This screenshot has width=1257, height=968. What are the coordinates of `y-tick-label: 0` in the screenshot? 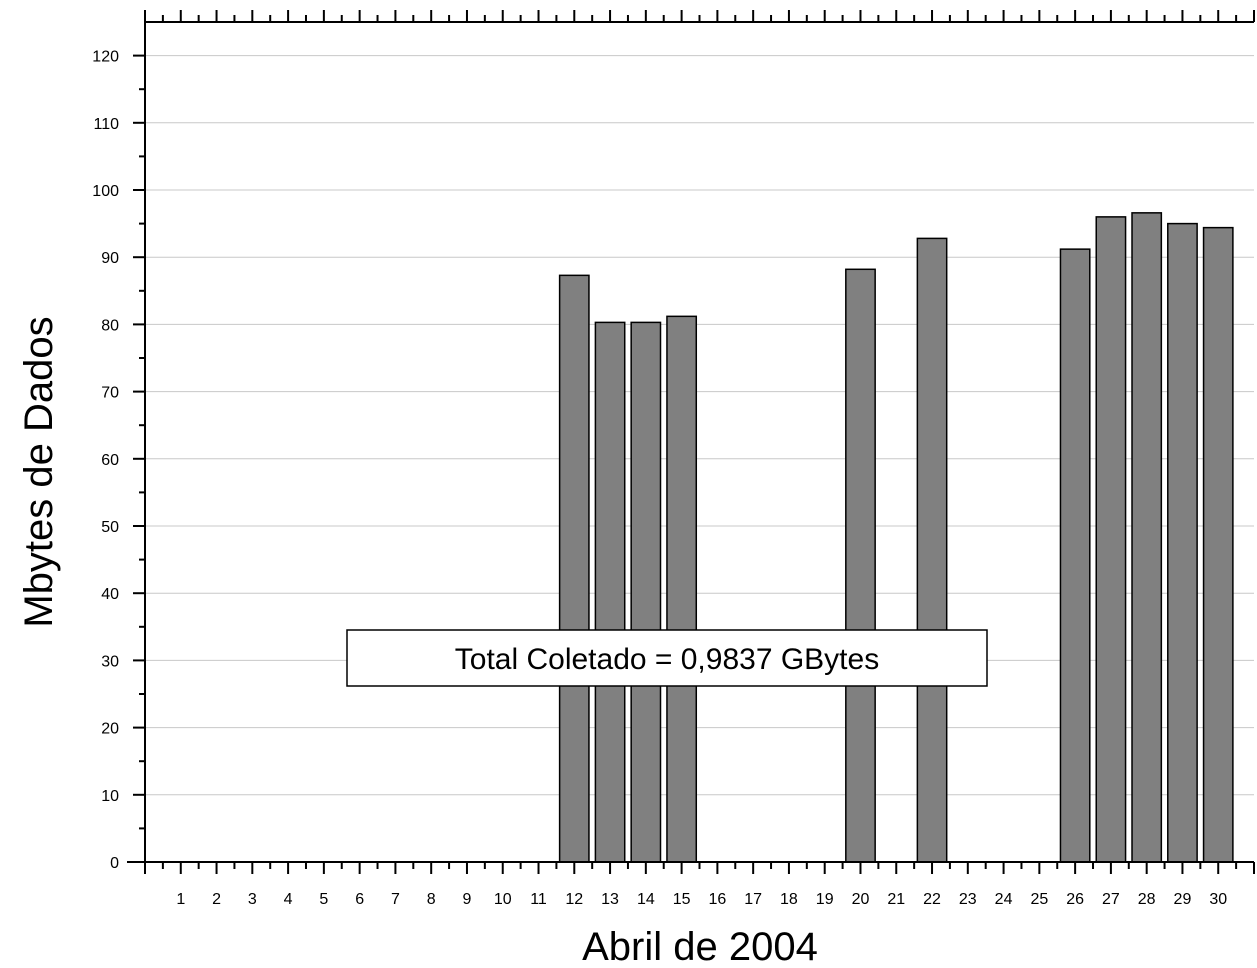 It's located at (114, 863).